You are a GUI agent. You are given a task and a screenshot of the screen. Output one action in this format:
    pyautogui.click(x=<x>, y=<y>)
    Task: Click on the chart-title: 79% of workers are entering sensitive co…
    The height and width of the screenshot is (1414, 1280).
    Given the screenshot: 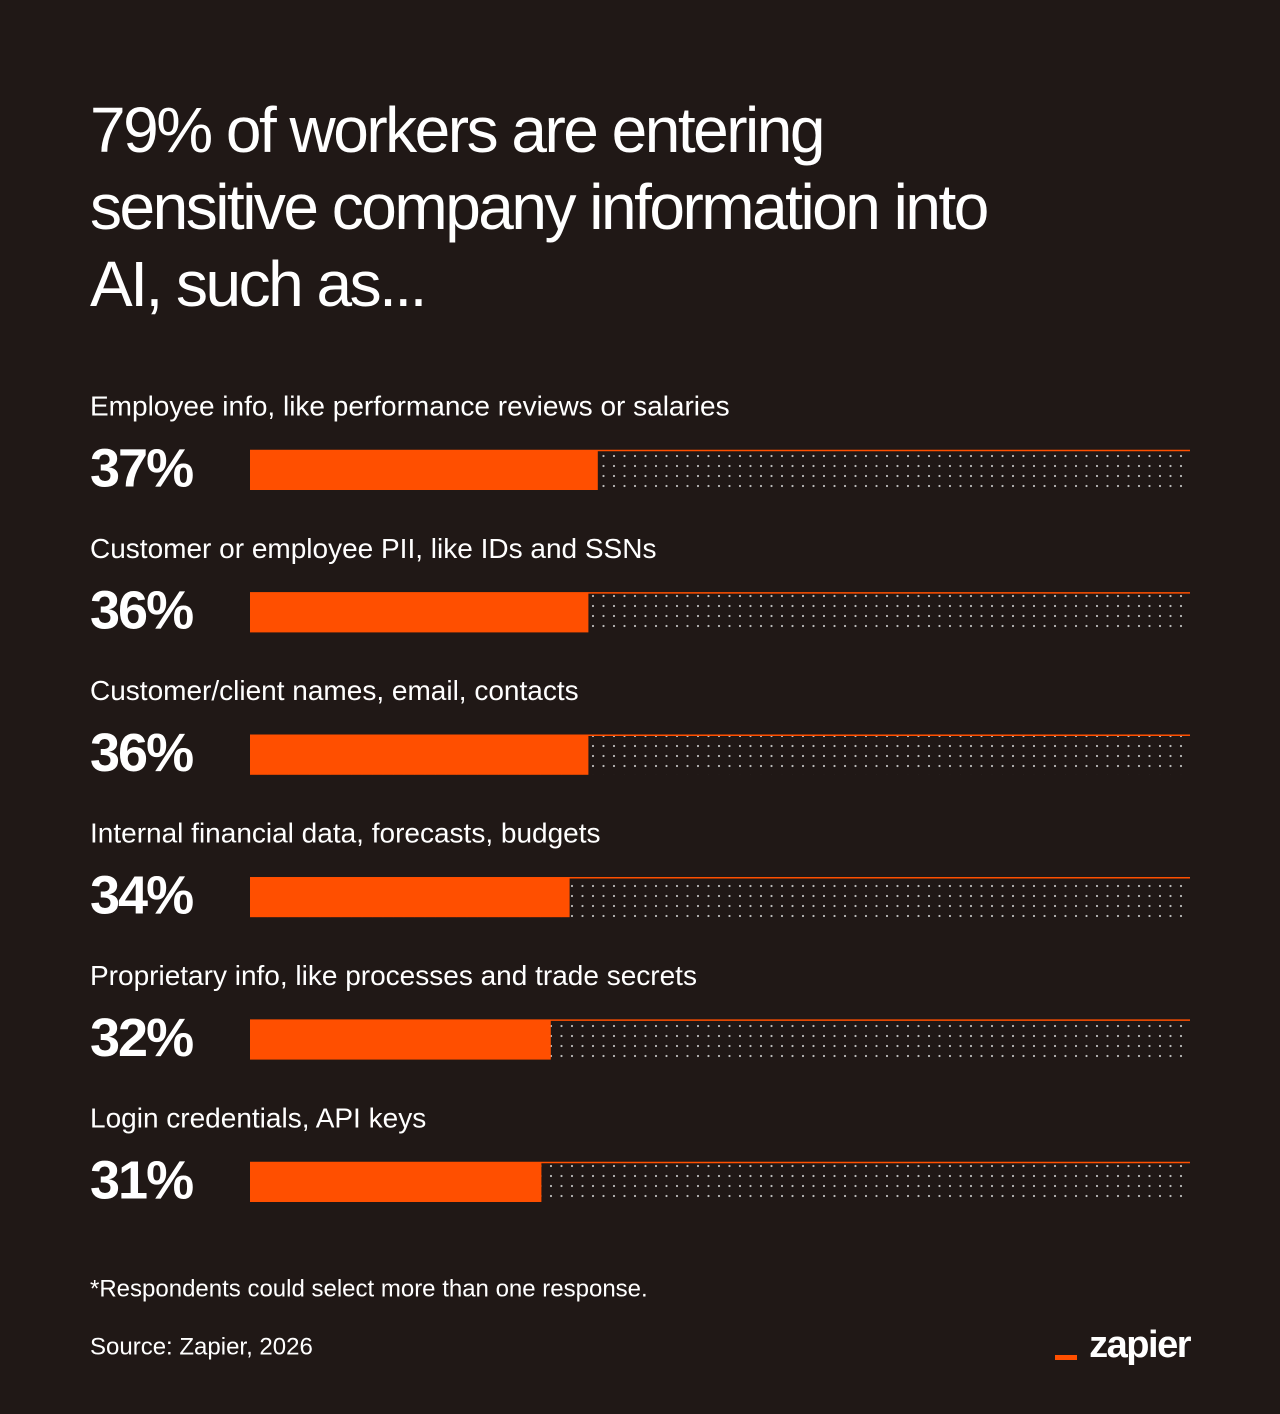 What is the action you would take?
    pyautogui.click(x=539, y=207)
    